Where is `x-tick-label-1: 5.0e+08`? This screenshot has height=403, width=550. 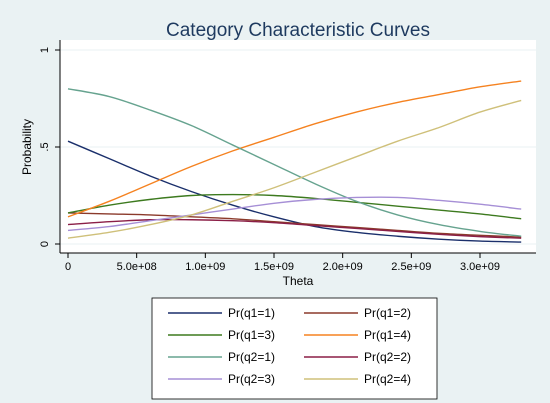
x-tick-label-1: 5.0e+08 is located at coordinates (137, 267).